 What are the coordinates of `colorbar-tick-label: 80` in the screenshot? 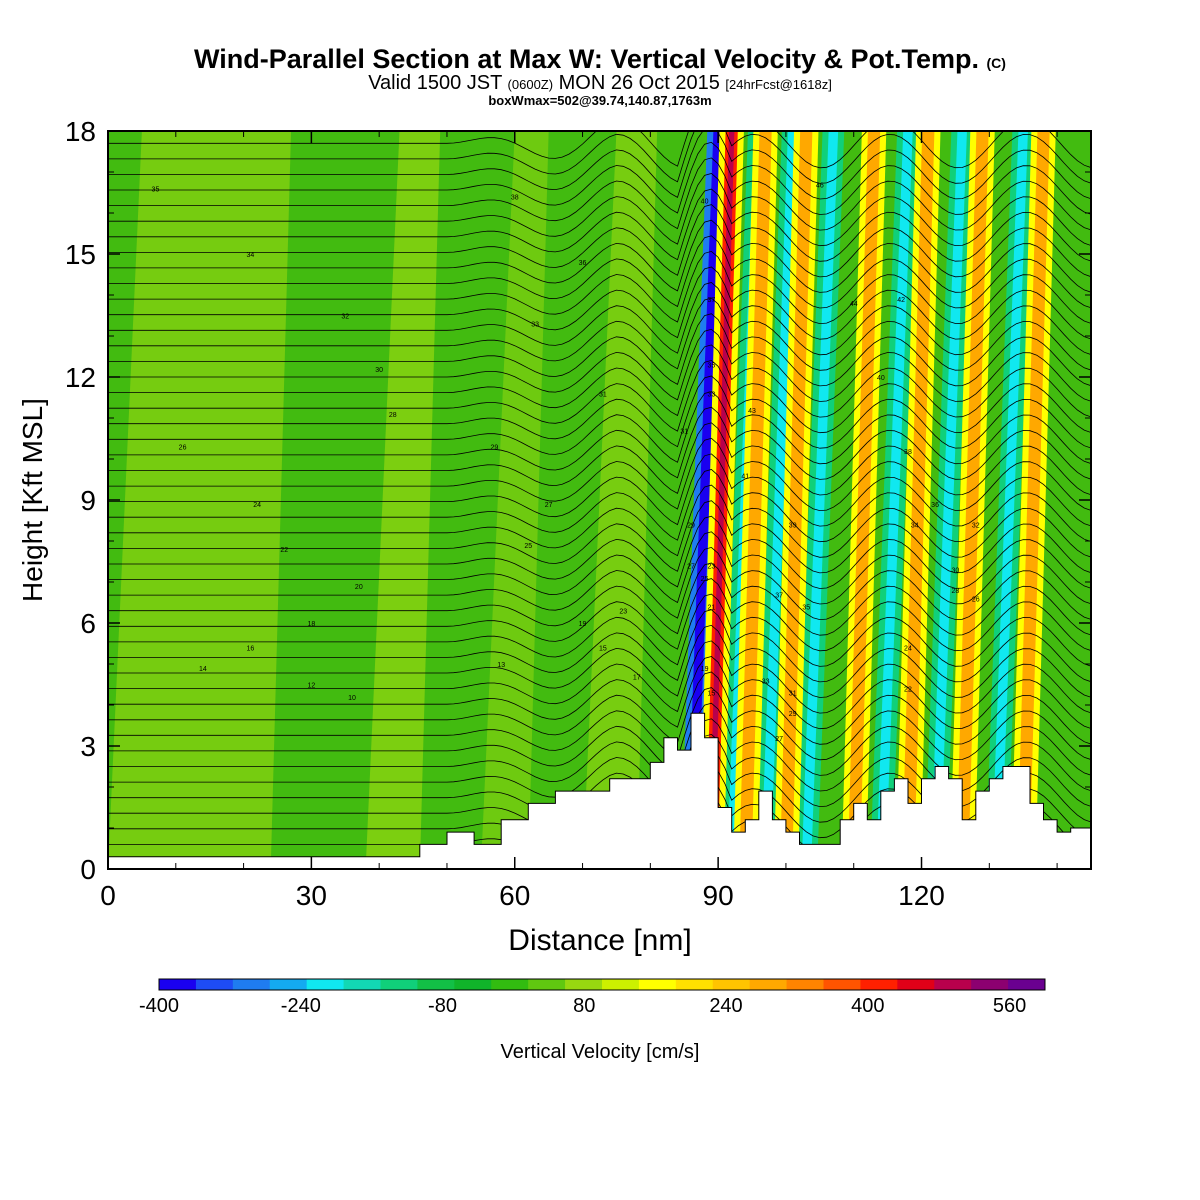 It's located at (584, 1006).